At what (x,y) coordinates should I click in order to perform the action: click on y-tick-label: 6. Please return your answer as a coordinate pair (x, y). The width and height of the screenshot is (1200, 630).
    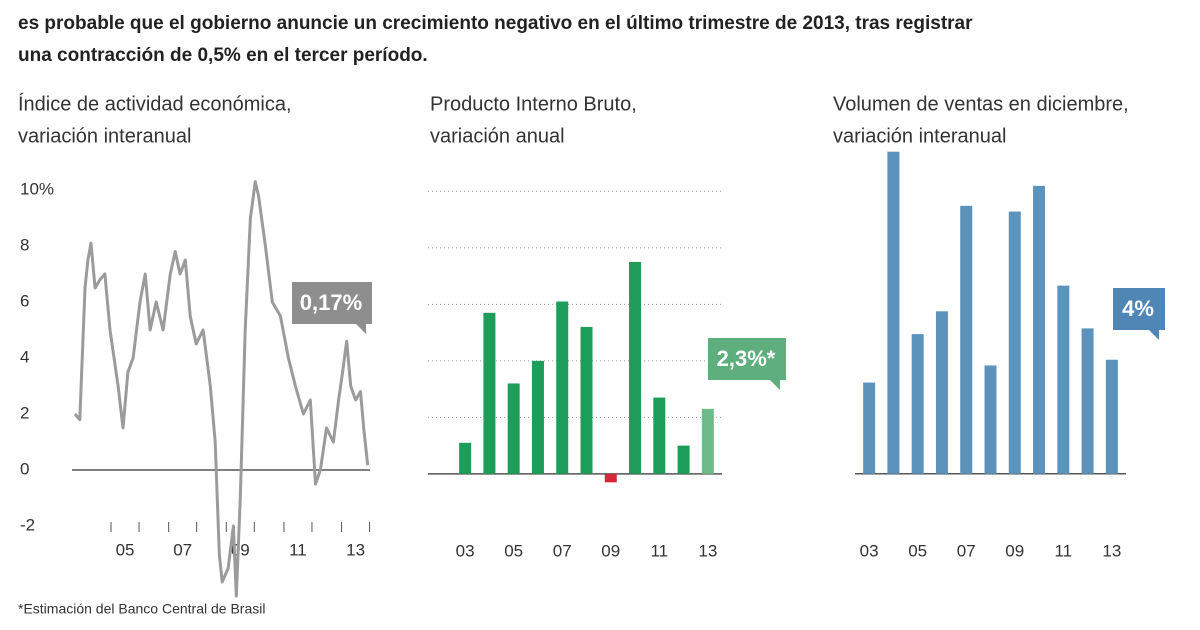
    Looking at the image, I should click on (24, 300).